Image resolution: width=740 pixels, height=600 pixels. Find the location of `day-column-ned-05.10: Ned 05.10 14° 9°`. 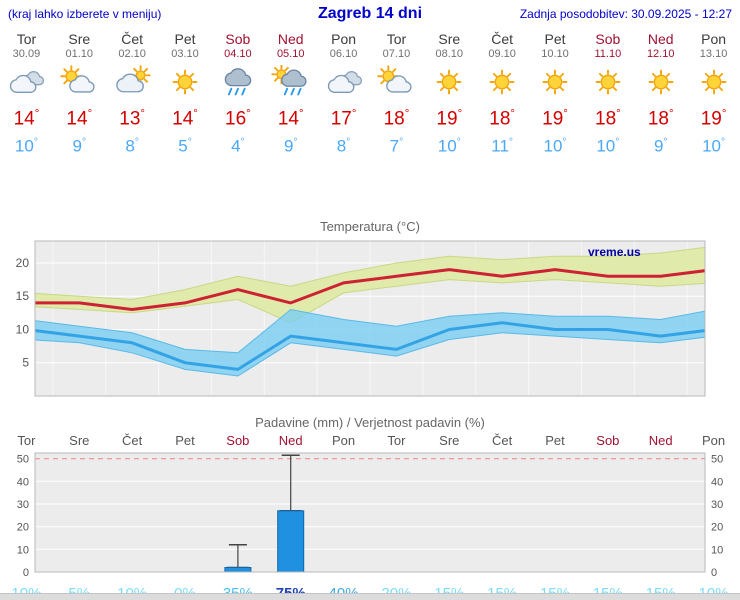

day-column-ned-05.10: Ned 05.10 14° 9° is located at coordinates (290, 94).